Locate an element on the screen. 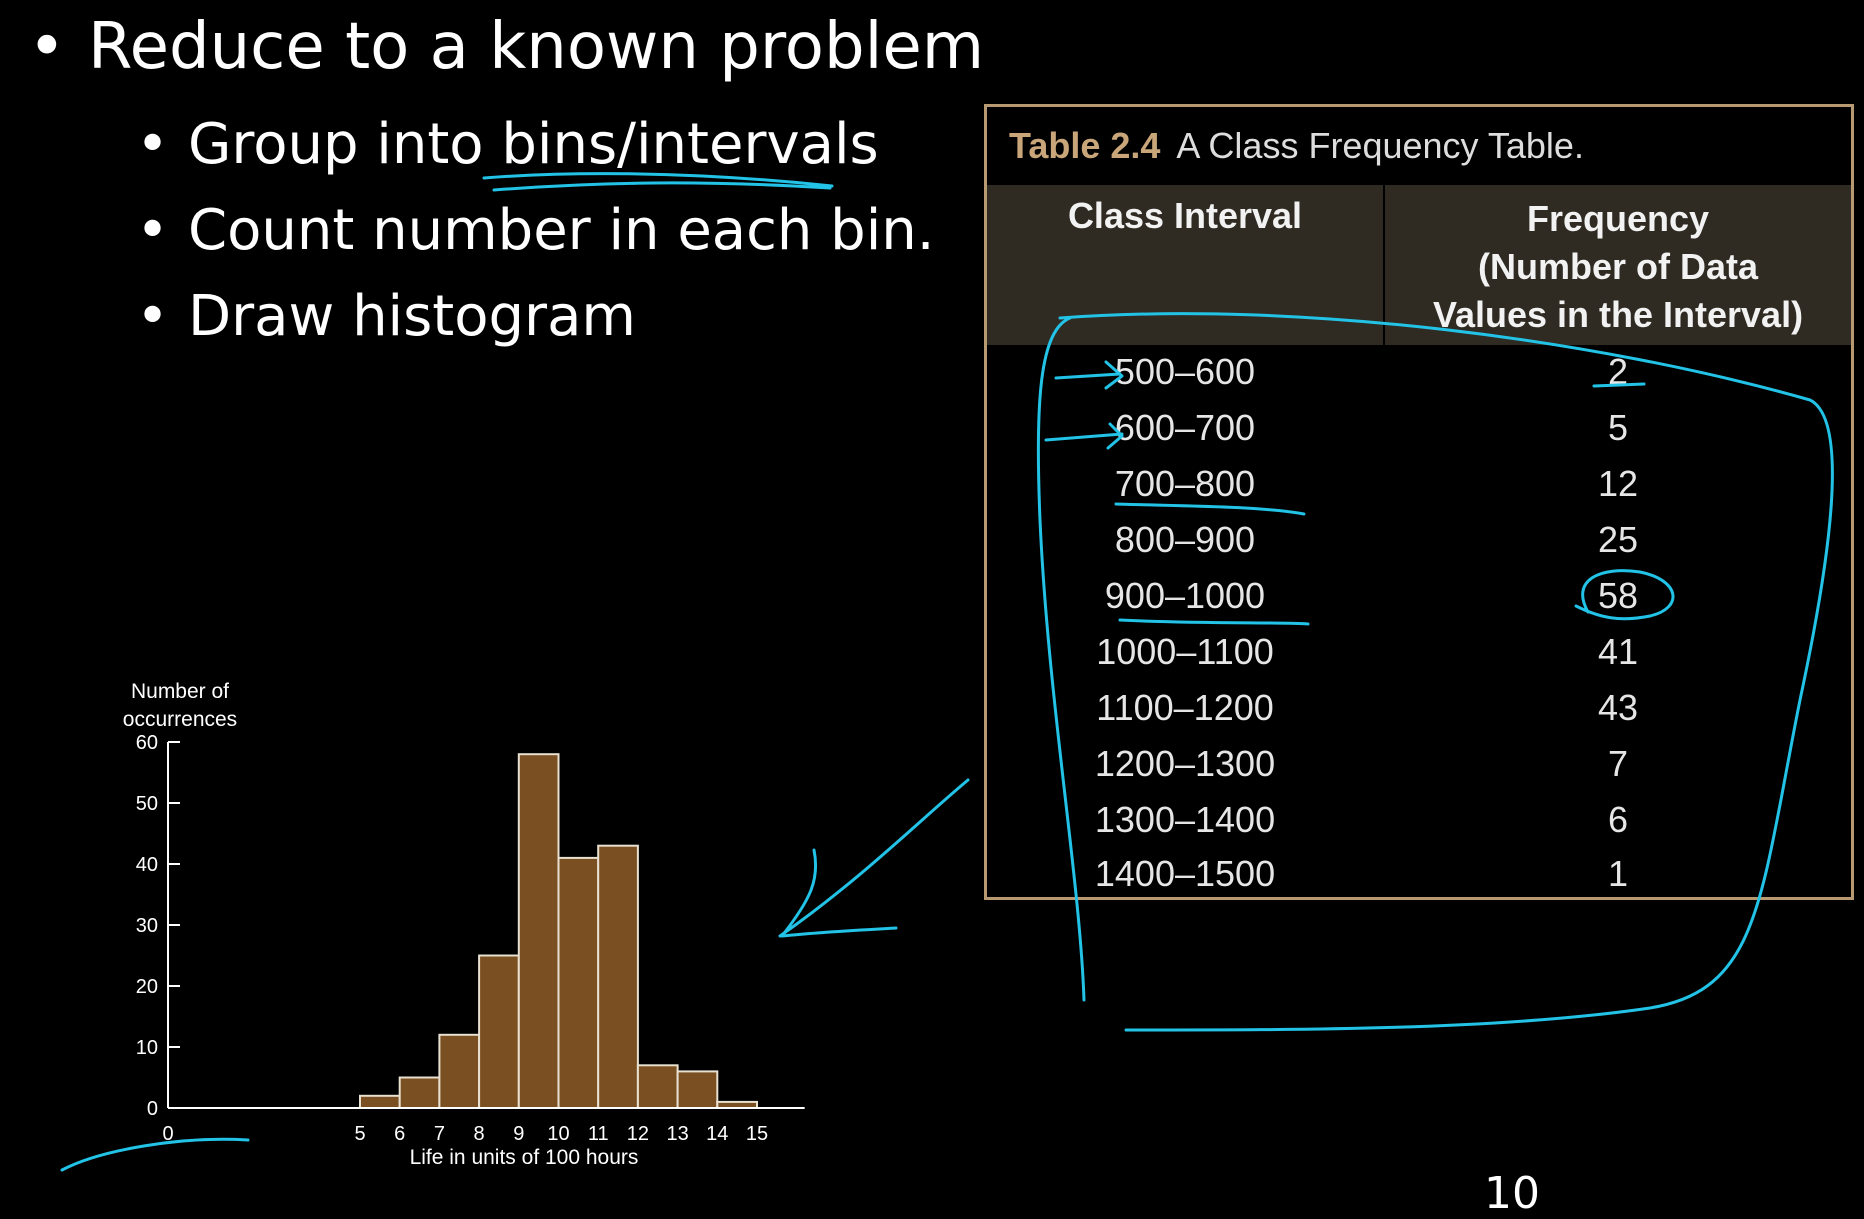 Image resolution: width=1864 pixels, height=1219 pixels. sub-bullet-1-text: Group into bins/intervals is located at coordinates (533, 144).